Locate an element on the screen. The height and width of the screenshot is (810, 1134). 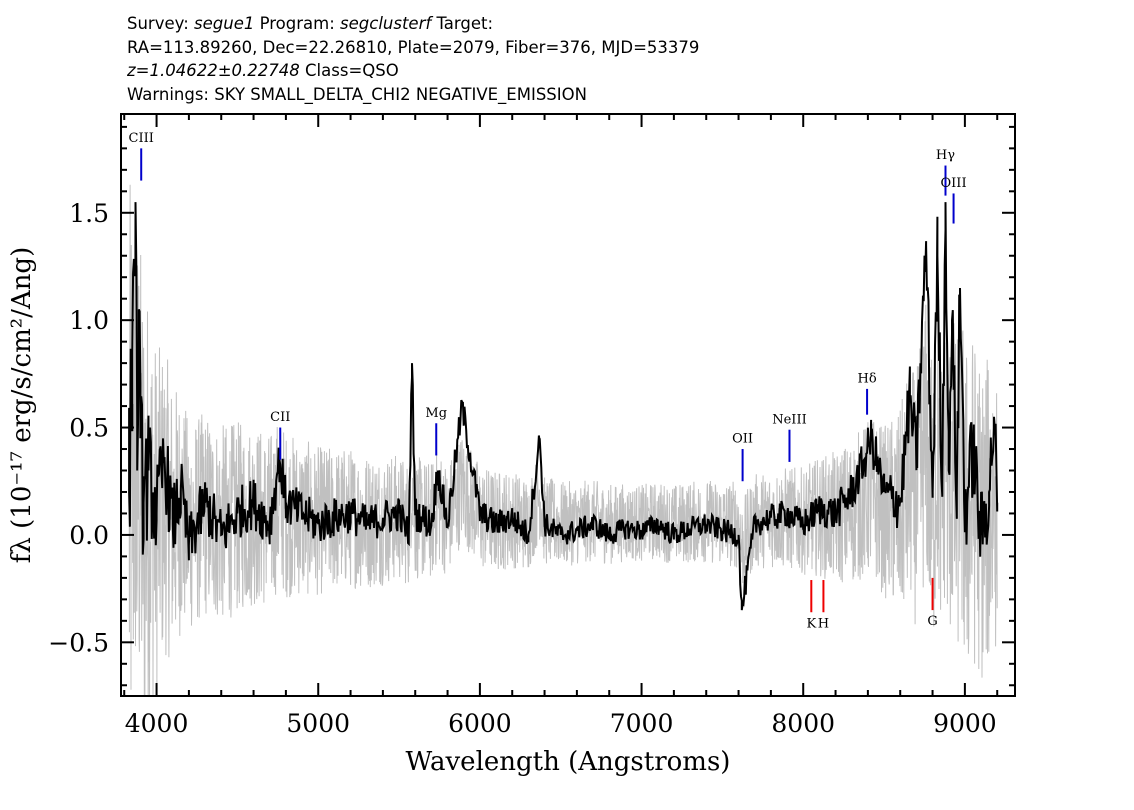
marker-label-oii-emission: OII is located at coordinates (742, 439).